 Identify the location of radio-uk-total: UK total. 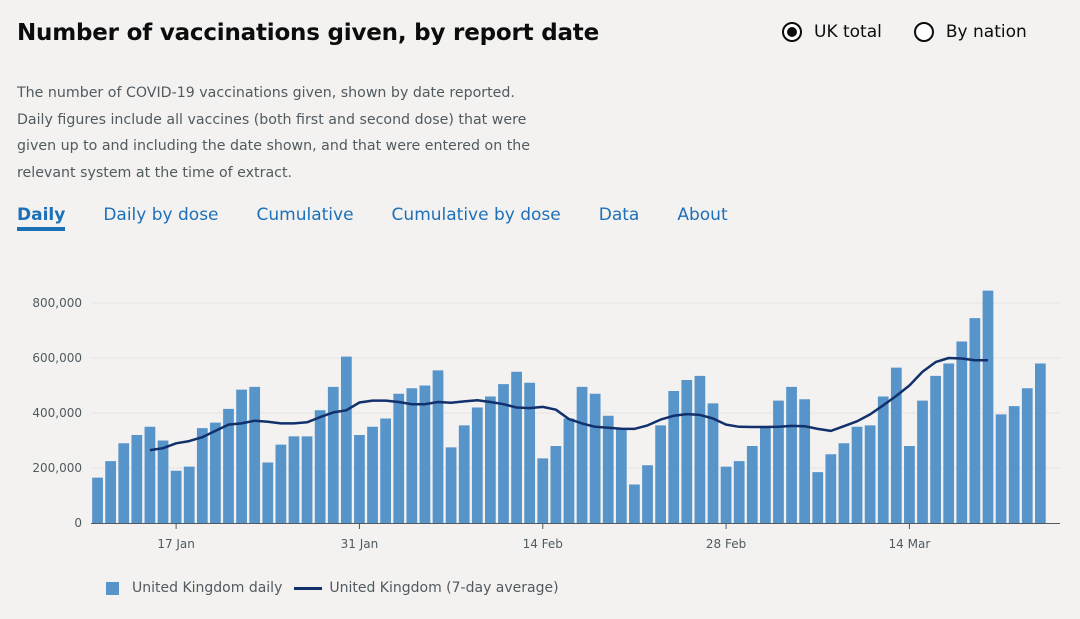
(832, 32).